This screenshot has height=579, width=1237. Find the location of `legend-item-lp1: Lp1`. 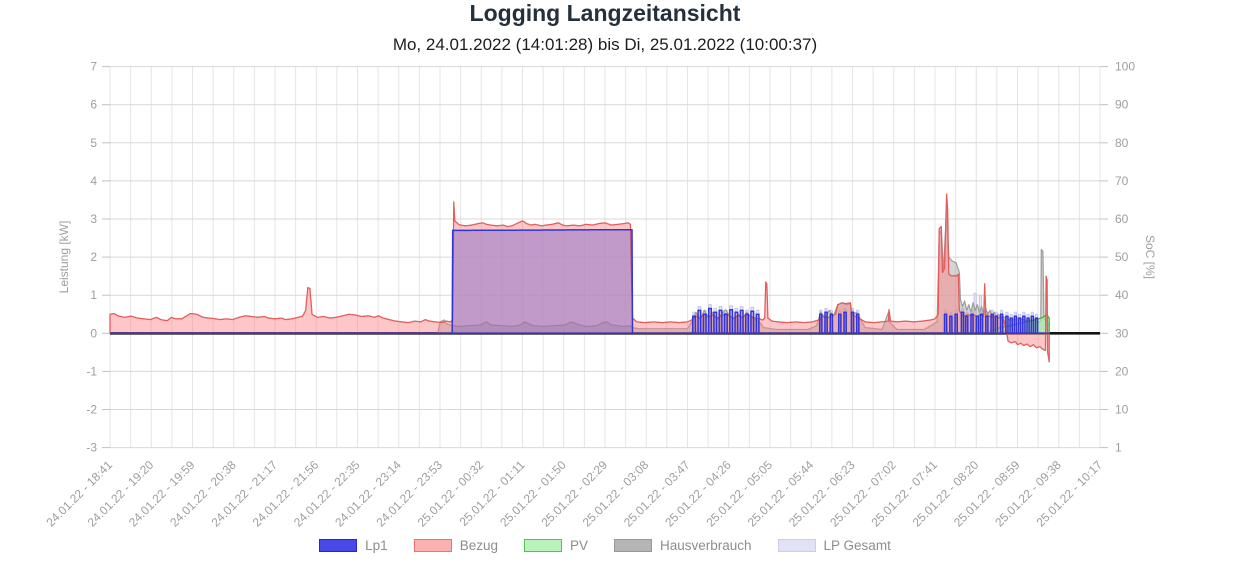

legend-item-lp1: Lp1 is located at coordinates (353, 545).